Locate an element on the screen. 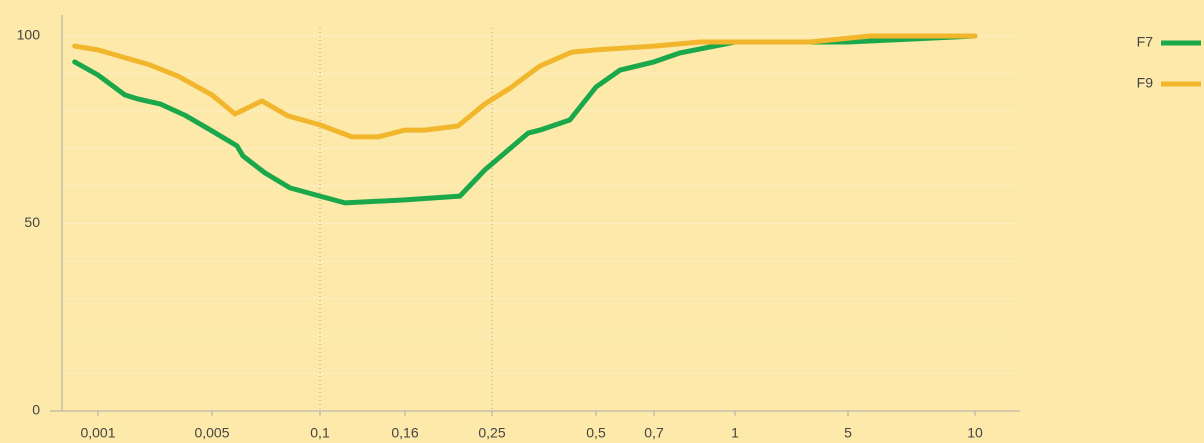  legend-label: F7 is located at coordinates (1145, 42).